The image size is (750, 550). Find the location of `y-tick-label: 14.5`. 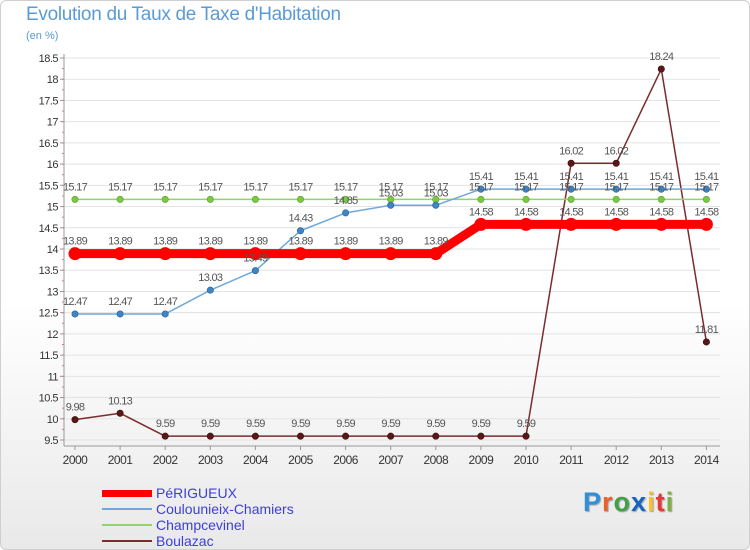

y-tick-label: 14.5 is located at coordinates (49, 229).